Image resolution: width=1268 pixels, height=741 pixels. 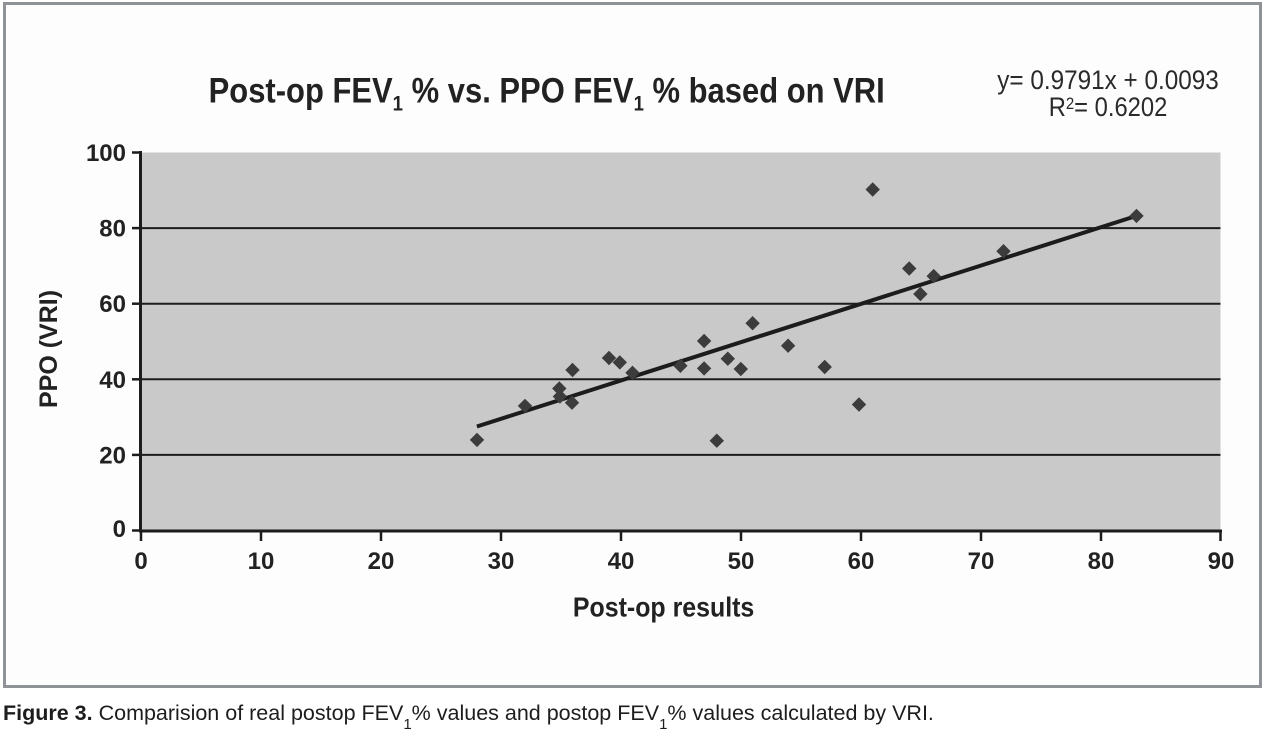 I want to click on svg-text: 100, so click(x=106, y=153).